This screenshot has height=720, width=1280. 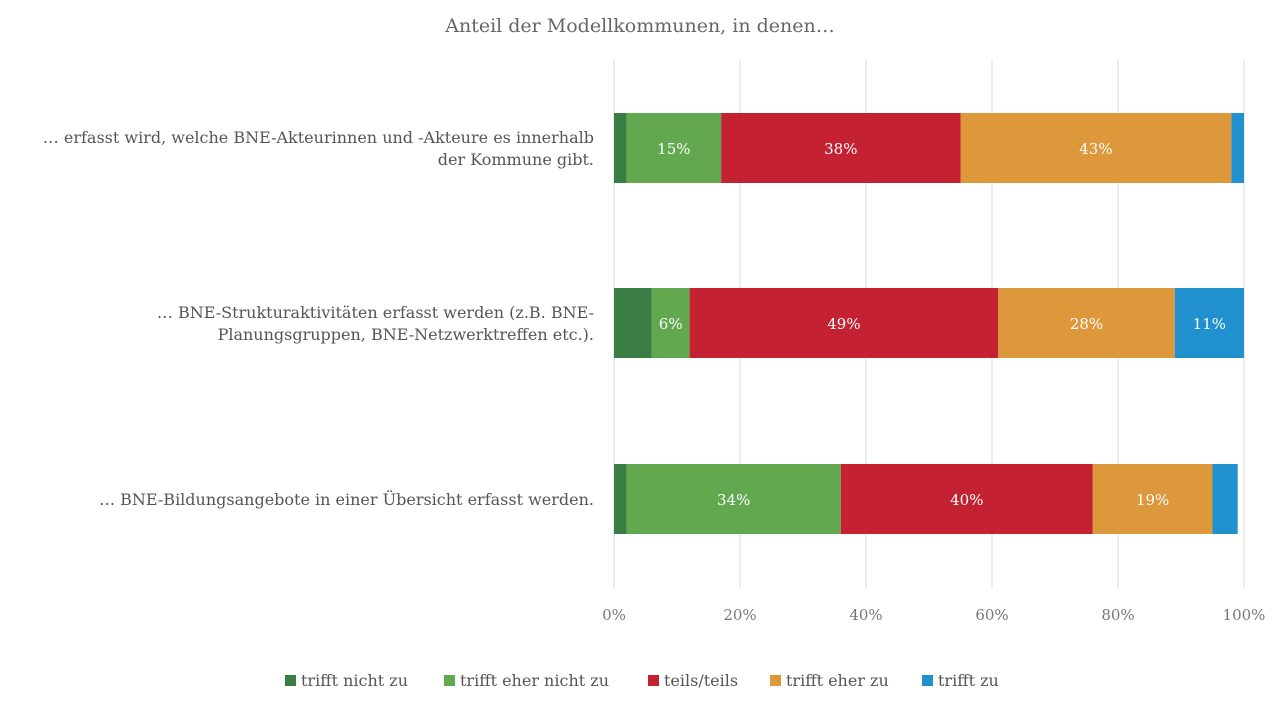 I want to click on x-tick-label: 60%, so click(x=991, y=615).